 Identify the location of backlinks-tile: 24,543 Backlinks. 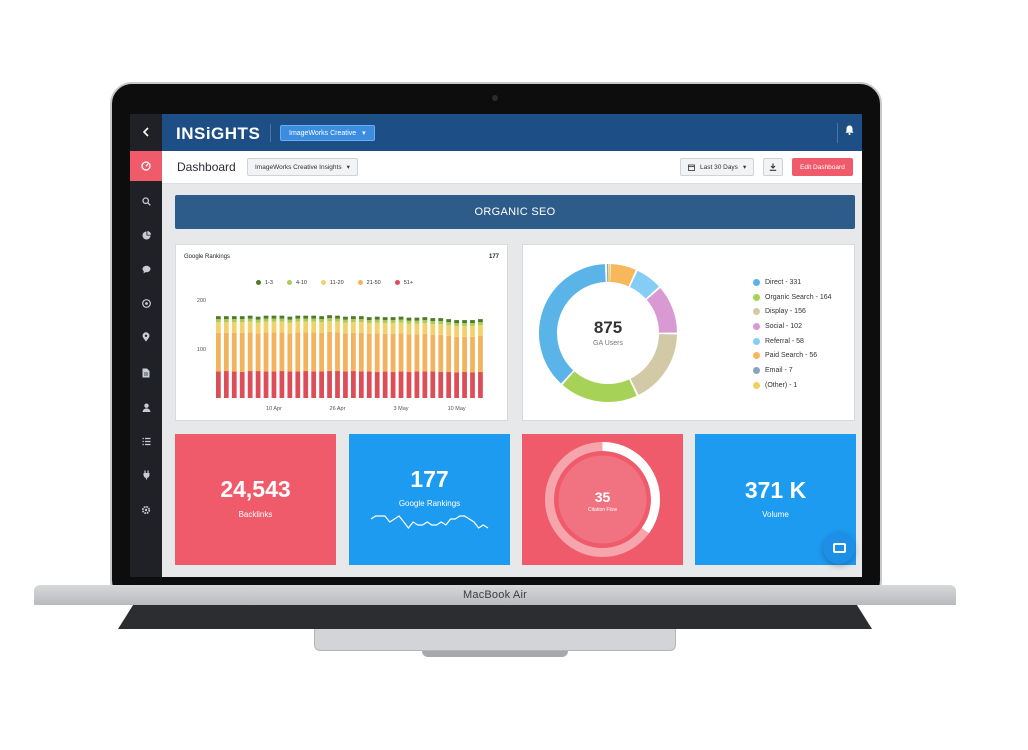
(255, 499).